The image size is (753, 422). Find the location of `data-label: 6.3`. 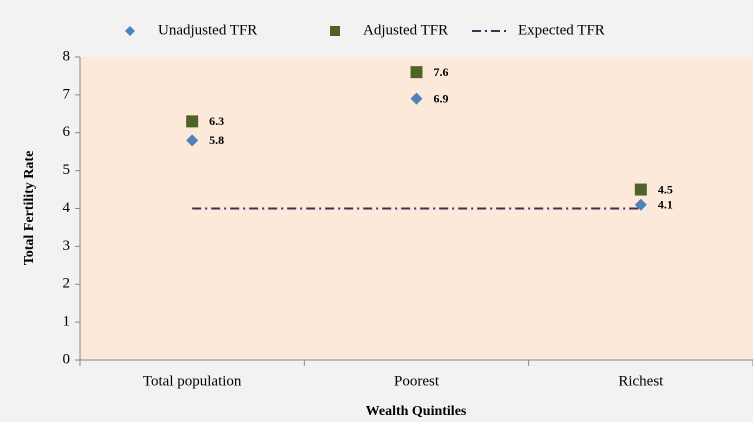

data-label: 6.3 is located at coordinates (216, 121).